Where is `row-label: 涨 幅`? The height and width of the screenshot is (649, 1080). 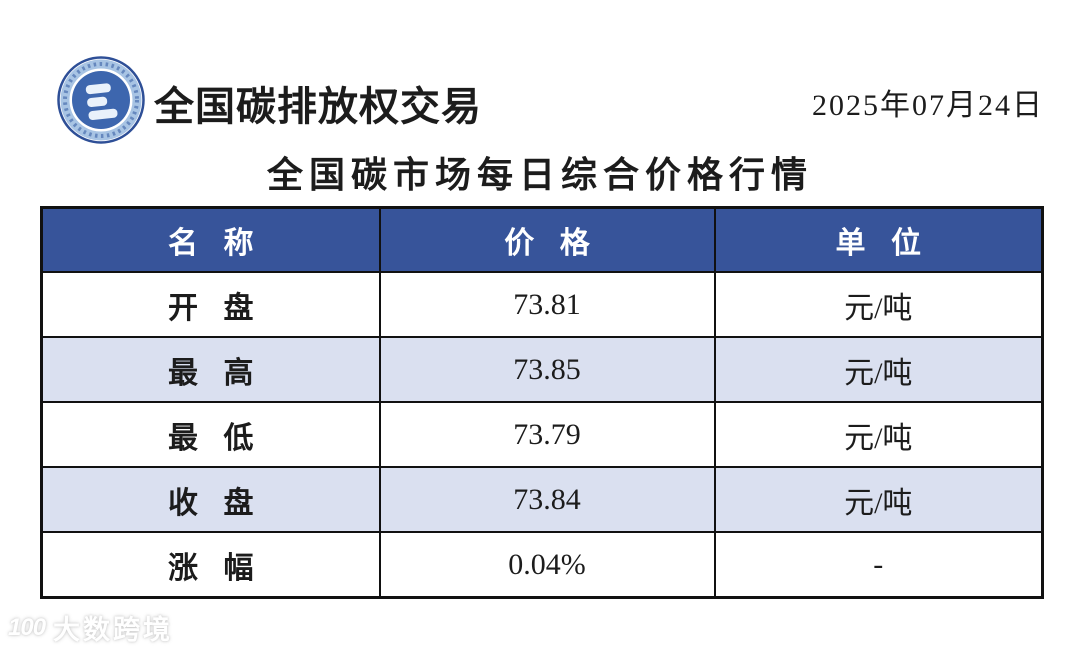 row-label: 涨 幅 is located at coordinates (210, 565).